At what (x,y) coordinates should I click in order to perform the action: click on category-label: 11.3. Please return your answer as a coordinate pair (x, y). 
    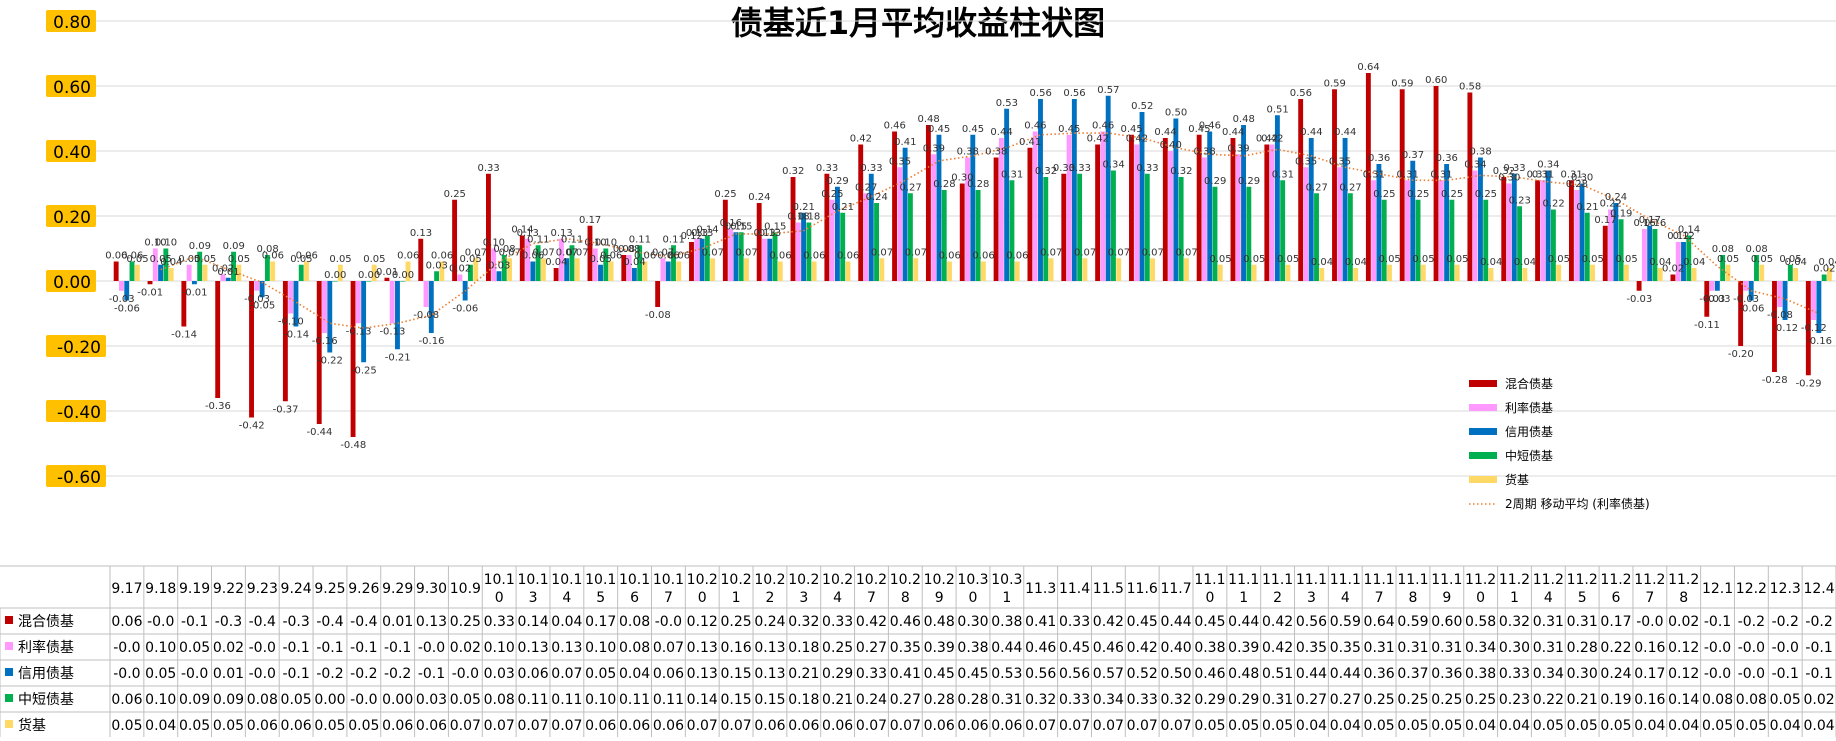
    Looking at the image, I should click on (1040, 589).